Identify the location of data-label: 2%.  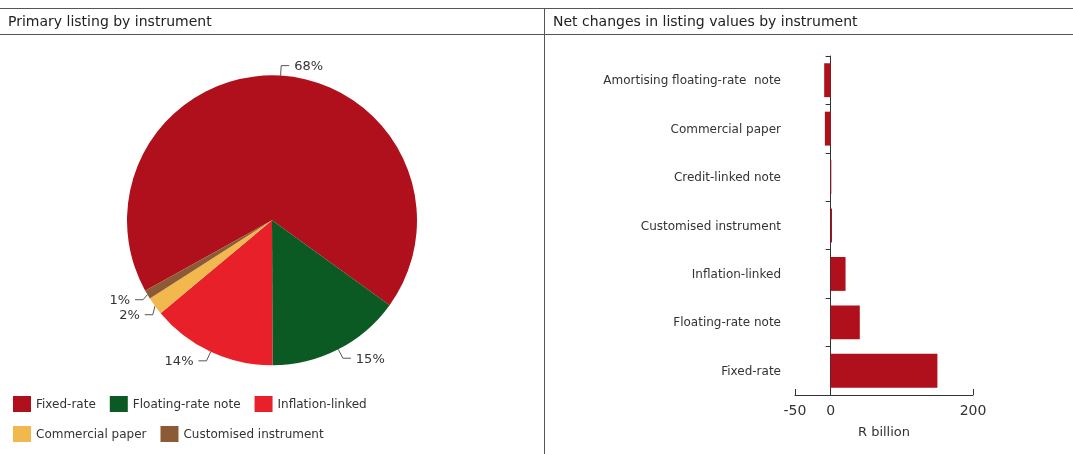
(129, 315).